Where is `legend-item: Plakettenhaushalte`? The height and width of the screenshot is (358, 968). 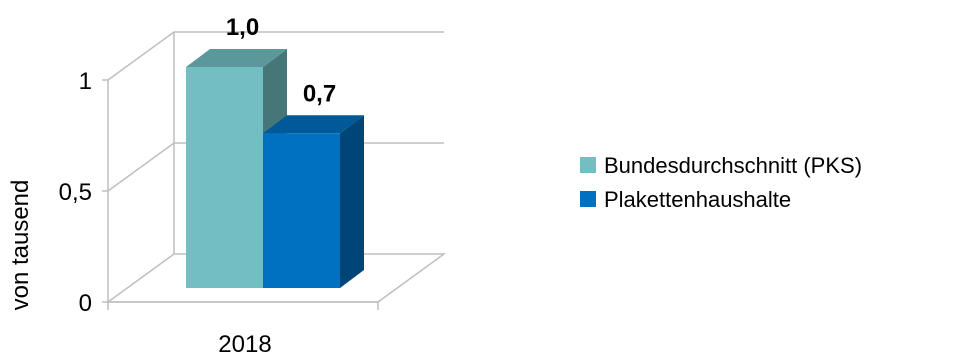 legend-item: Plakettenhaushalte is located at coordinates (685, 199).